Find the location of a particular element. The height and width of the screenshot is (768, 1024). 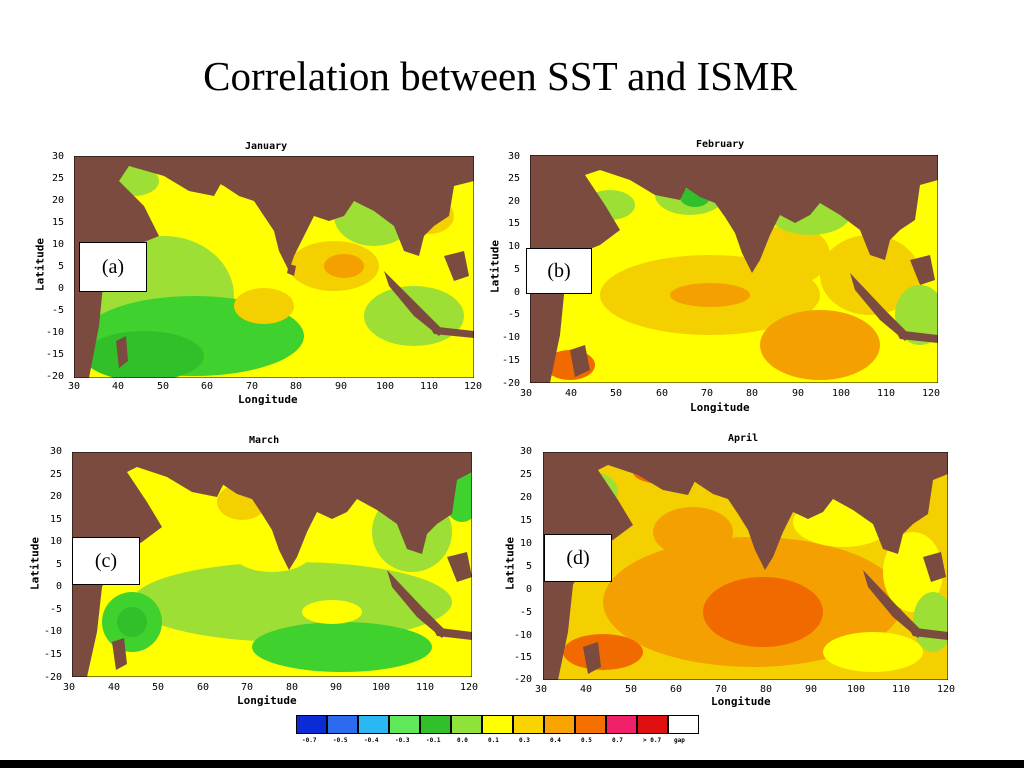

colorbar-label: -0.3 is located at coordinates (402, 740).